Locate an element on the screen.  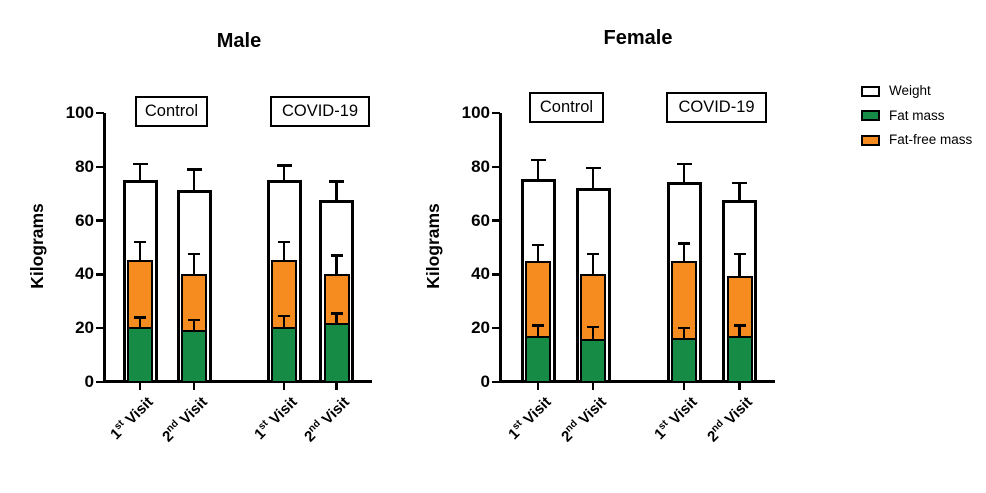
female-control-group-label: Control is located at coordinates (566, 107).